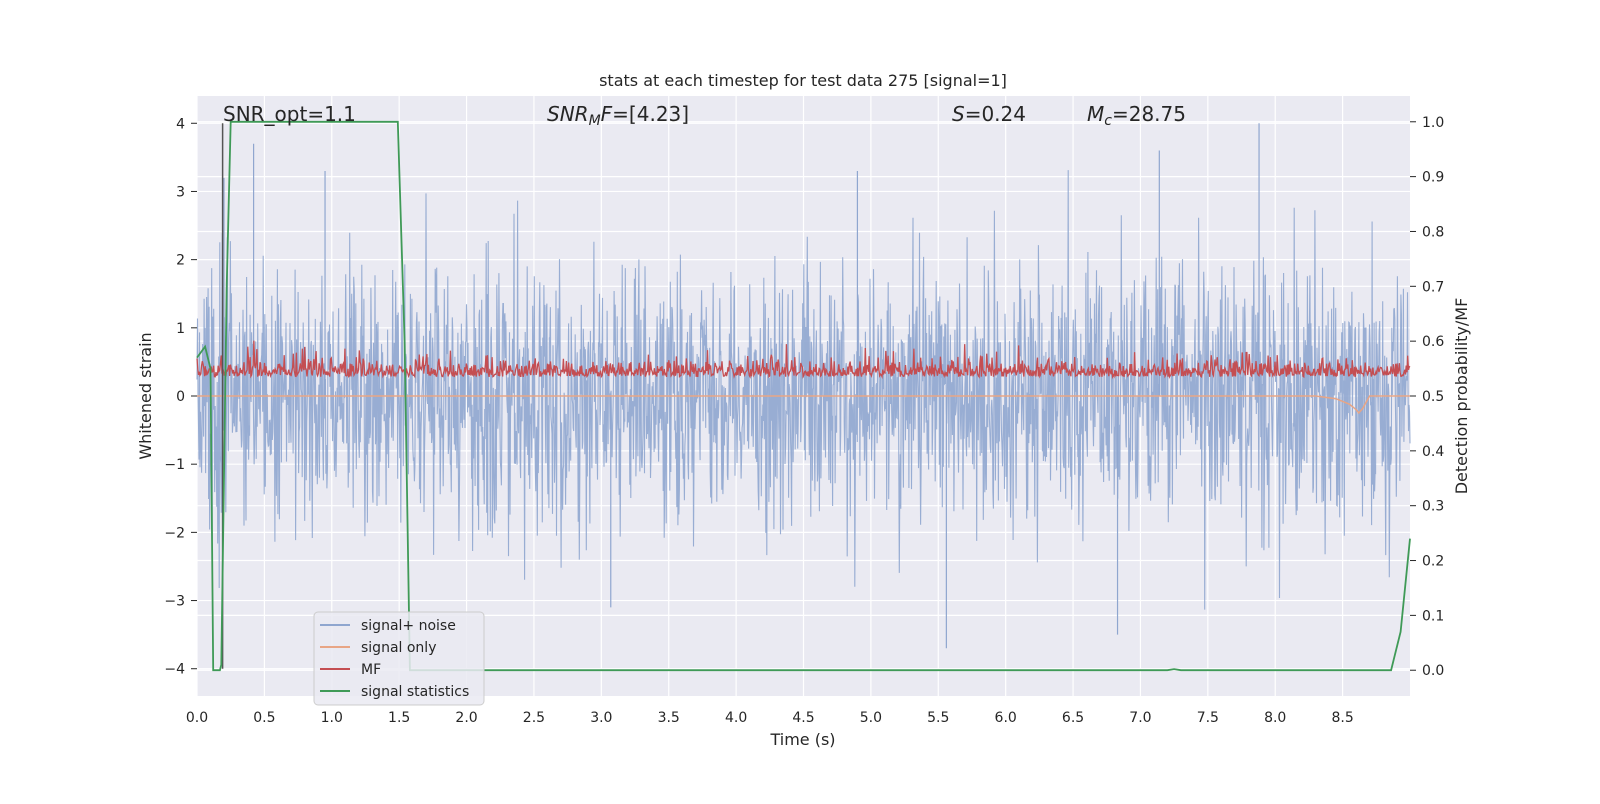 The width and height of the screenshot is (1600, 804). I want to click on series-signal-only, so click(803, 405).